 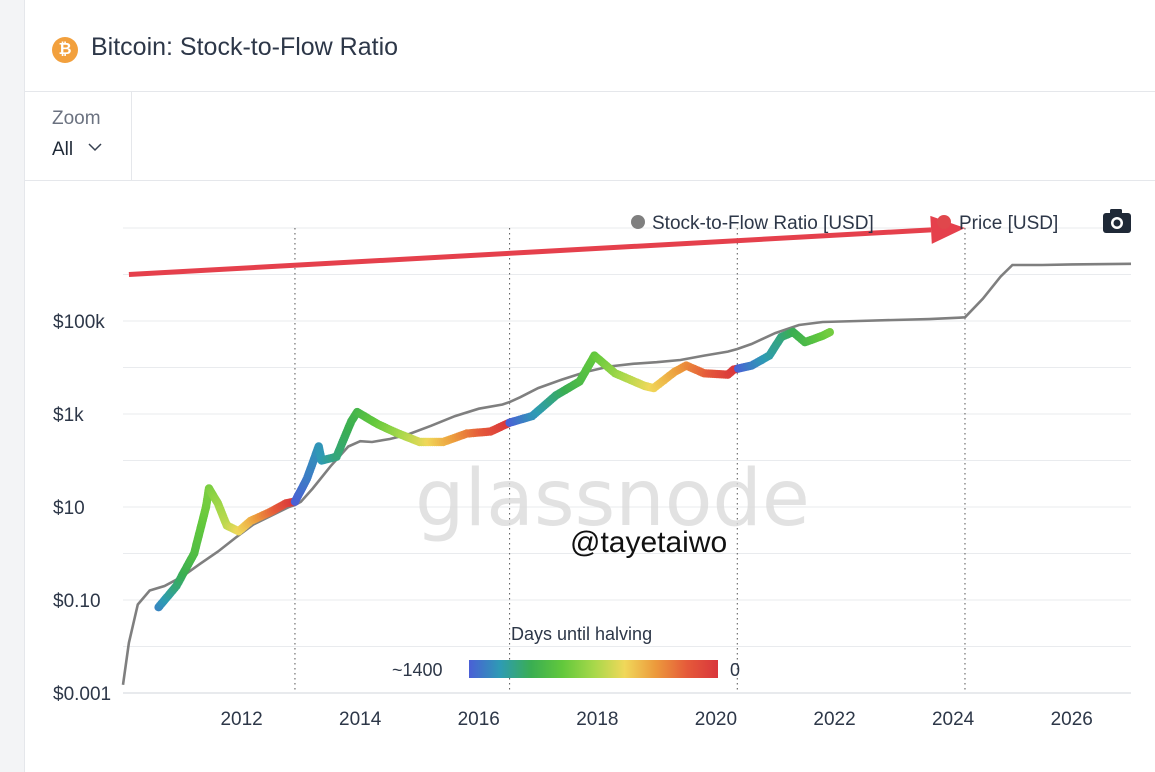 What do you see at coordinates (245, 47) in the screenshot?
I see `chart-title: Bitcoin: Stock-to-Flow Ratio` at bounding box center [245, 47].